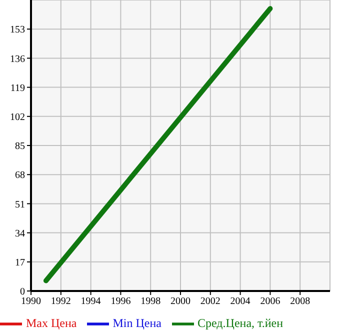 The image size is (345, 335). What do you see at coordinates (210, 302) in the screenshot?
I see `x-tick-label: 2002` at bounding box center [210, 302].